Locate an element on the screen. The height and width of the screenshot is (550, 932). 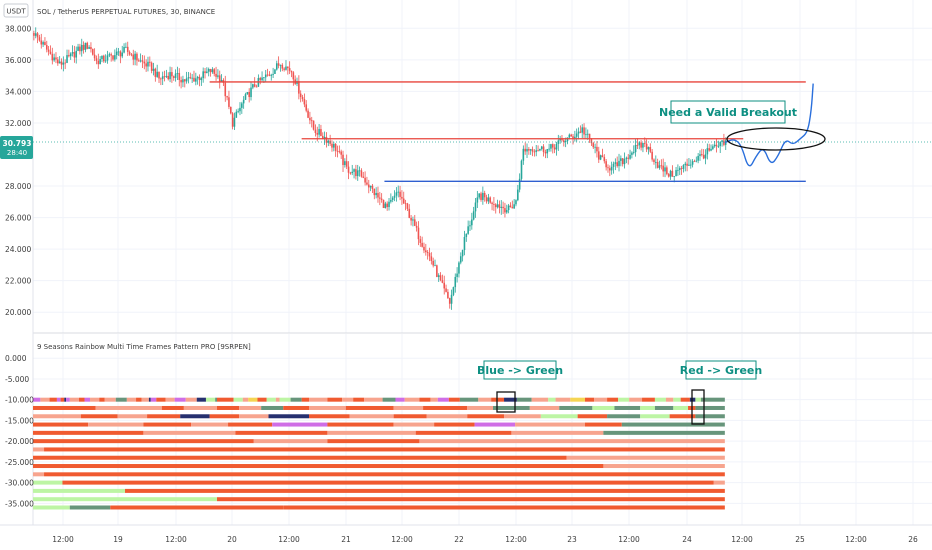
time-tick-label: 12:00 is located at coordinates (176, 539).